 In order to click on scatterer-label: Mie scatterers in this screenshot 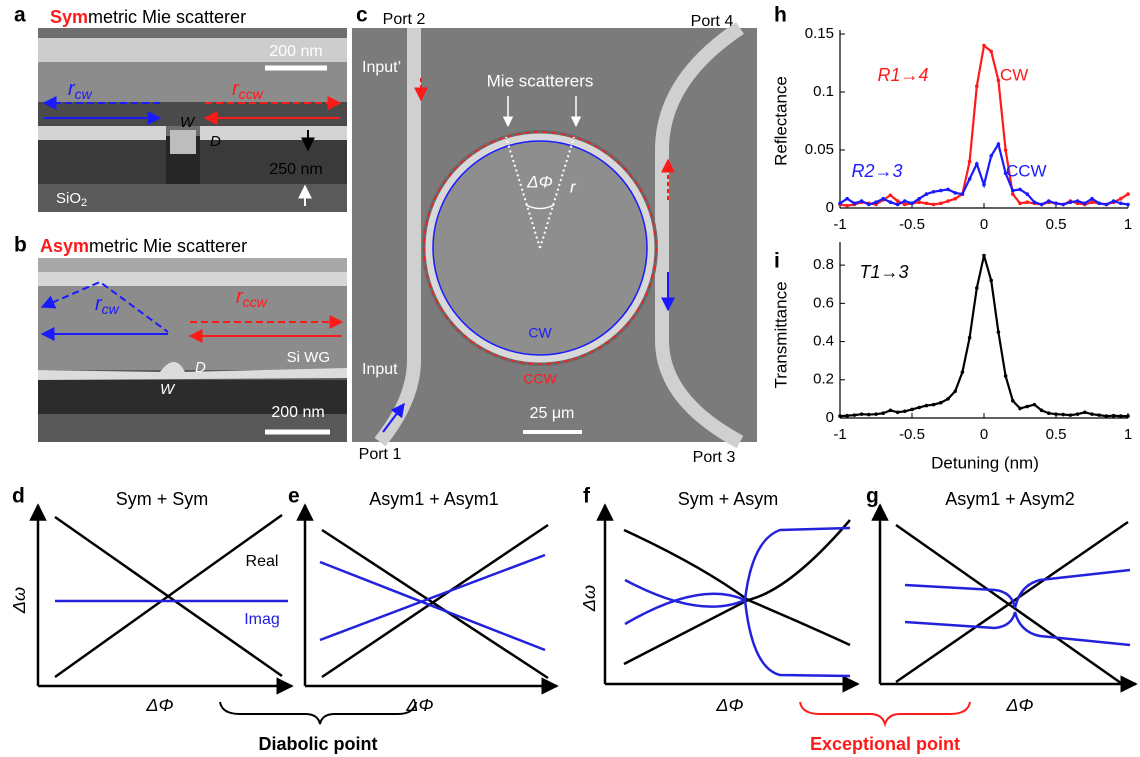, I will do `click(540, 80)`.